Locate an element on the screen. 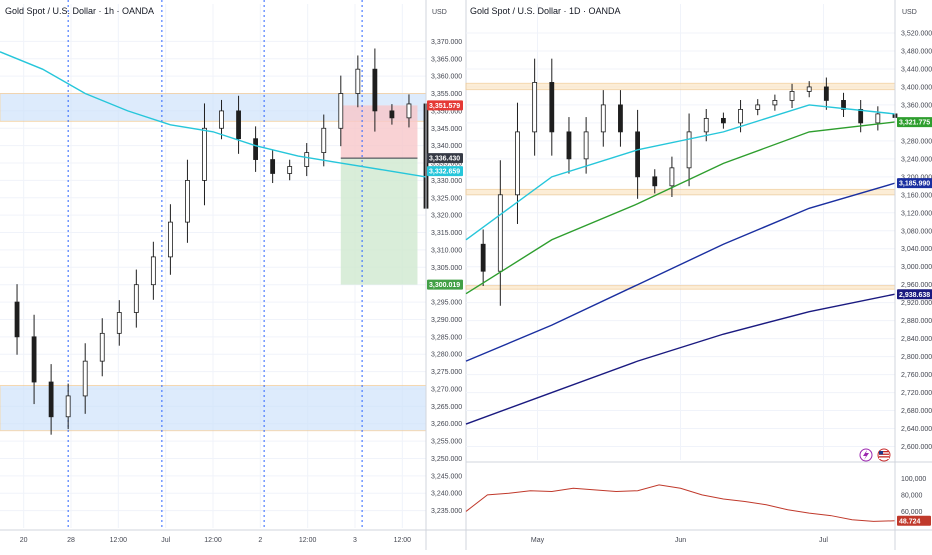  price-tick-label: 2,720.000 is located at coordinates (916, 393).